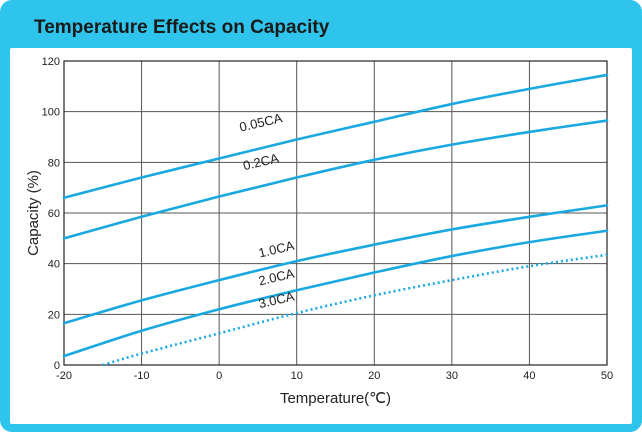 Image resolution: width=642 pixels, height=432 pixels. I want to click on x-tick-label: 40, so click(529, 376).